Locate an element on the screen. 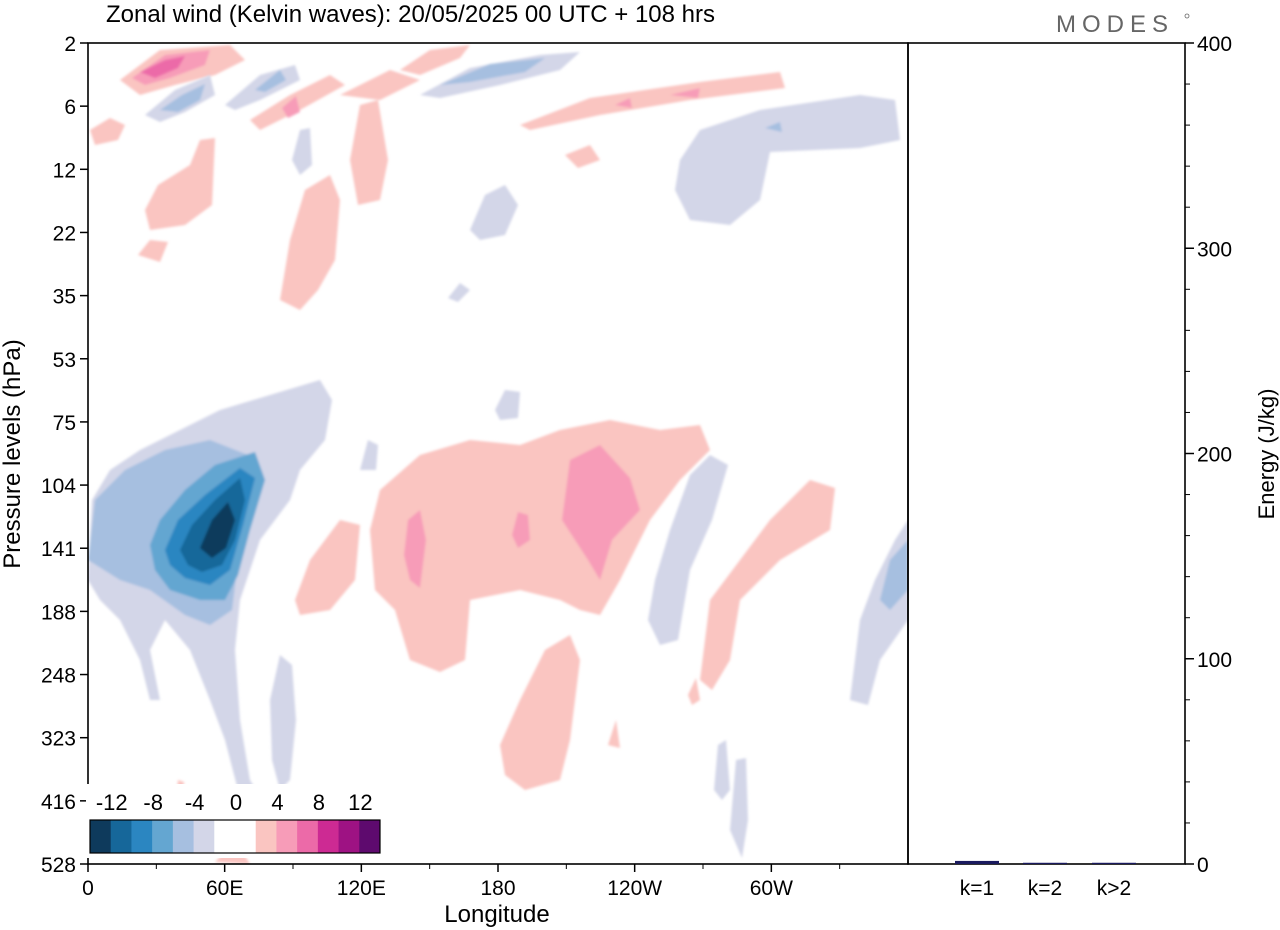  colorbar-frame is located at coordinates (235, 836).